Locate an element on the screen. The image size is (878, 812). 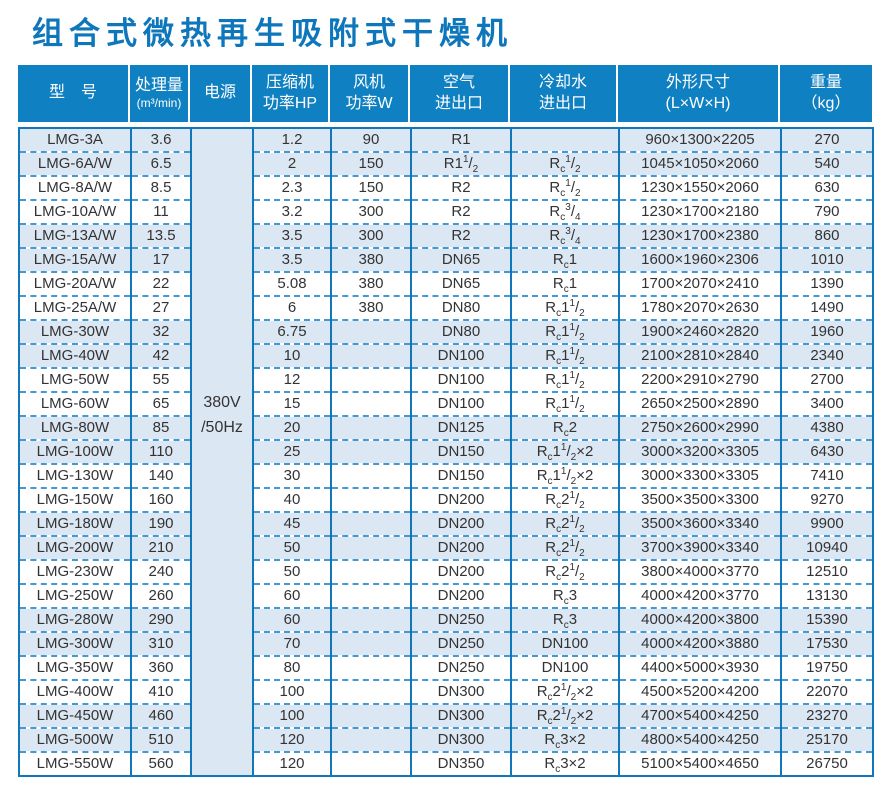
cell-weight: 1010 is located at coordinates (827, 260).